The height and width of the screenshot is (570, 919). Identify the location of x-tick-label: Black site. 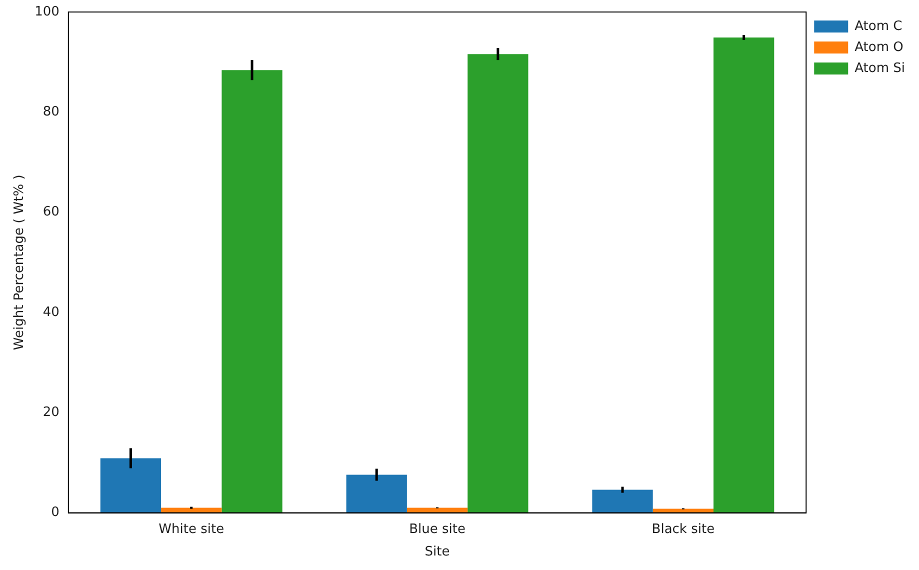
(683, 529).